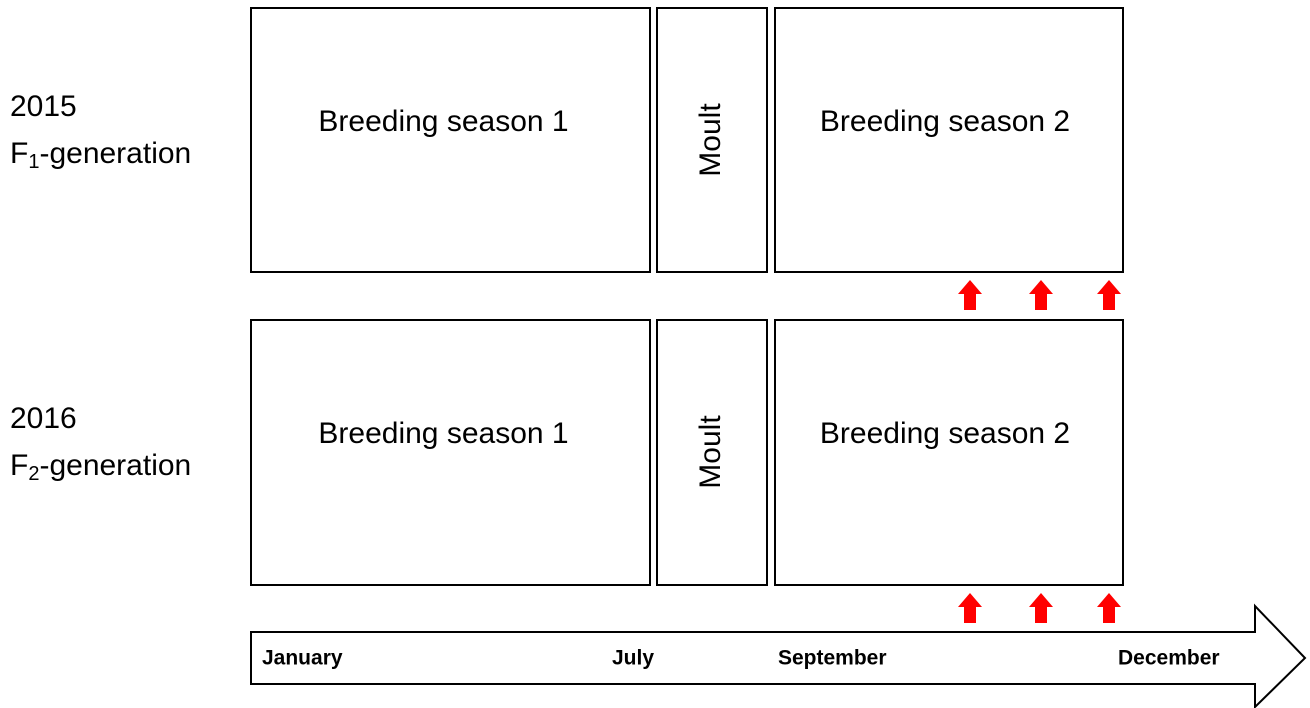 The image size is (1310, 708). Describe the element at coordinates (832, 658) in the screenshot. I see `month-label: September` at that location.